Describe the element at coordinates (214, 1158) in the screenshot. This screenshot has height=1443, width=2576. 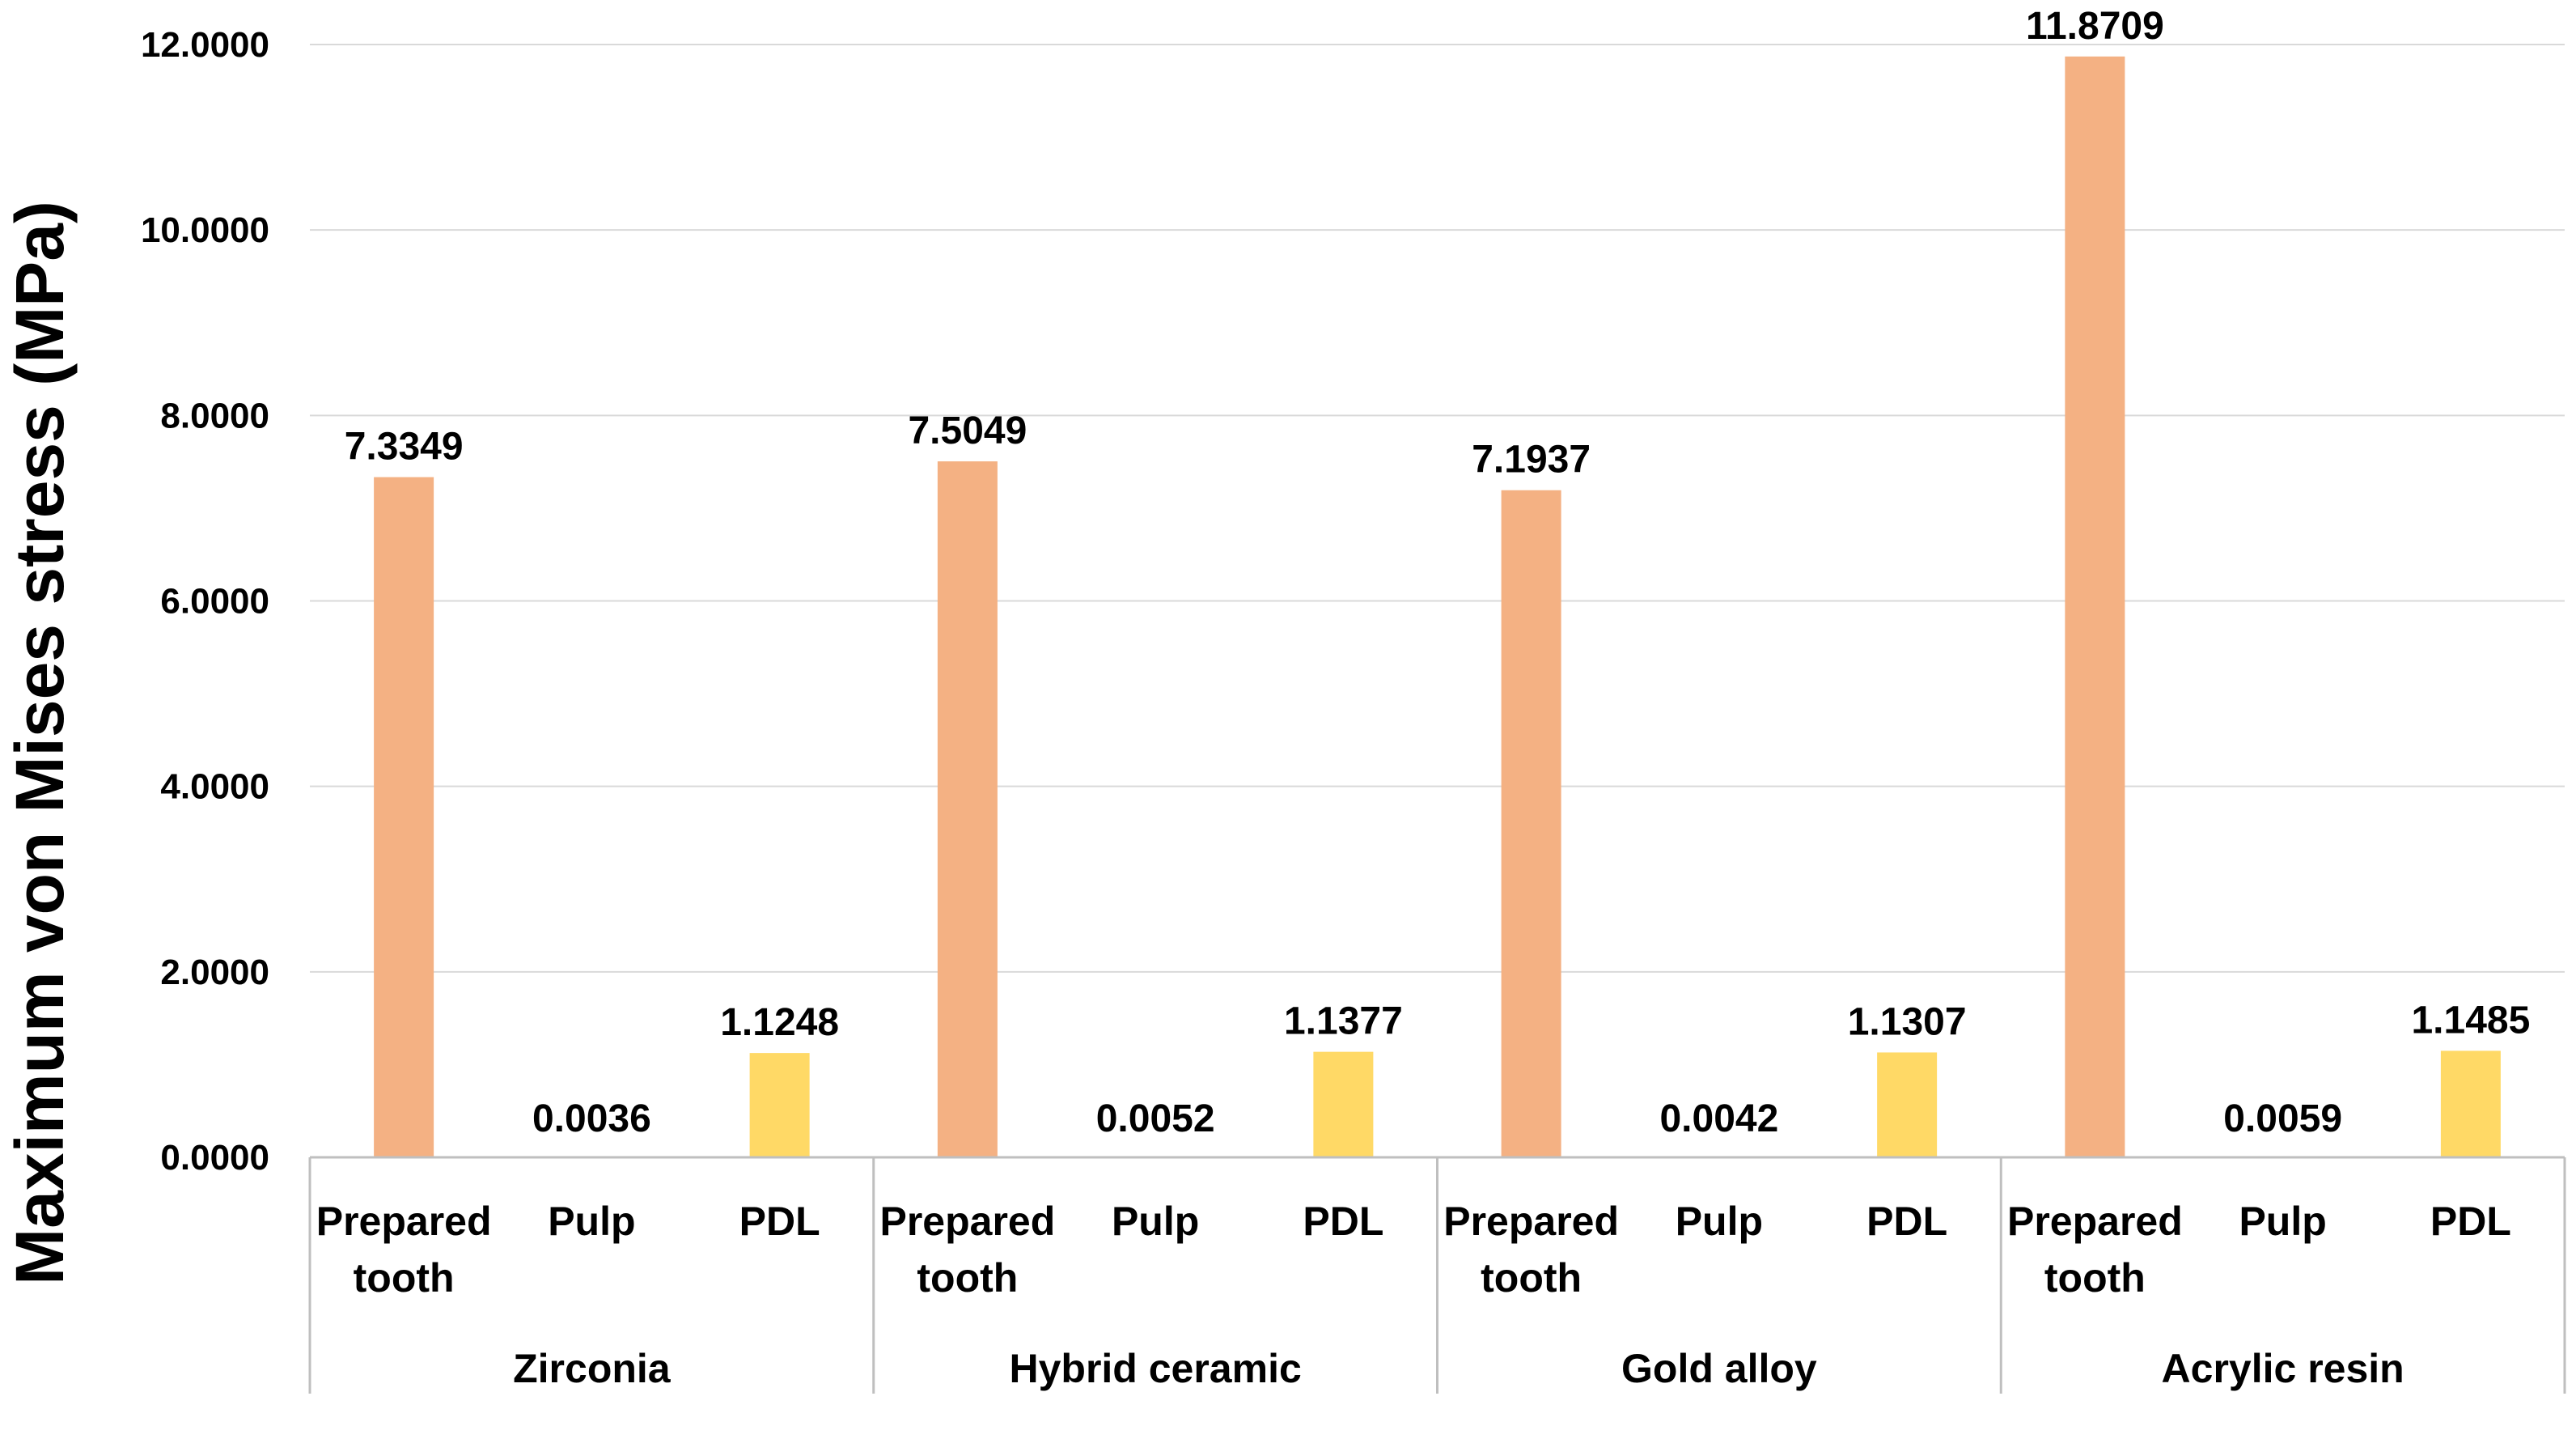
I see `y-tick-label: 0.0000` at that location.